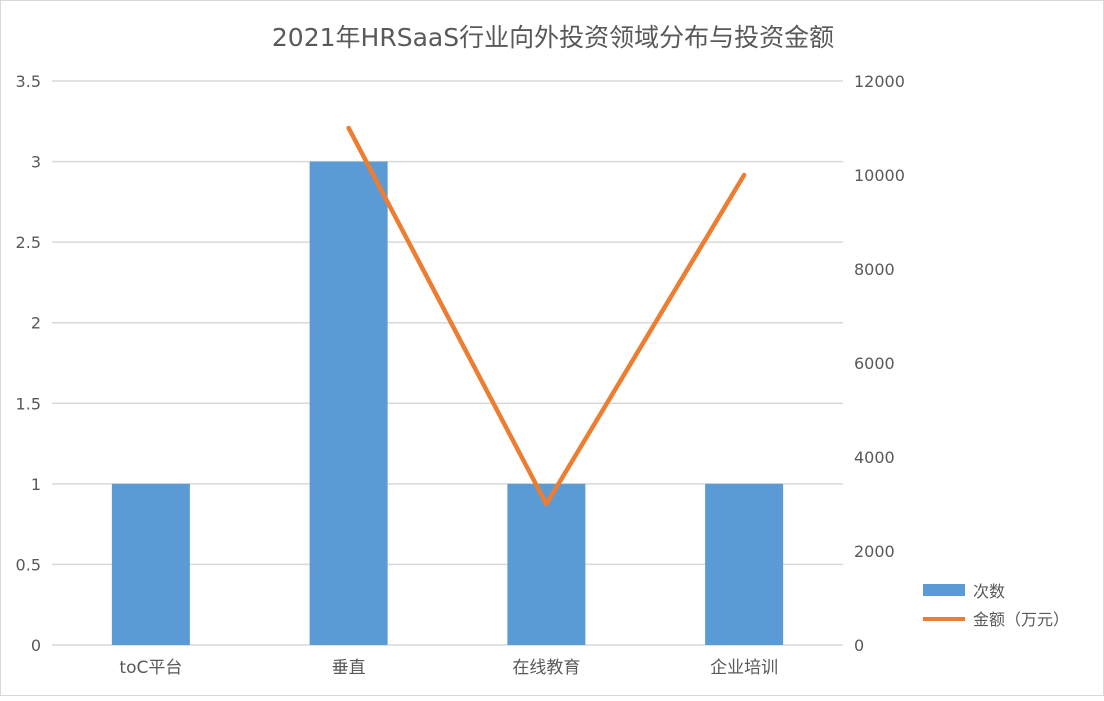  I want to click on legend-bar-swatch, so click(944, 590).